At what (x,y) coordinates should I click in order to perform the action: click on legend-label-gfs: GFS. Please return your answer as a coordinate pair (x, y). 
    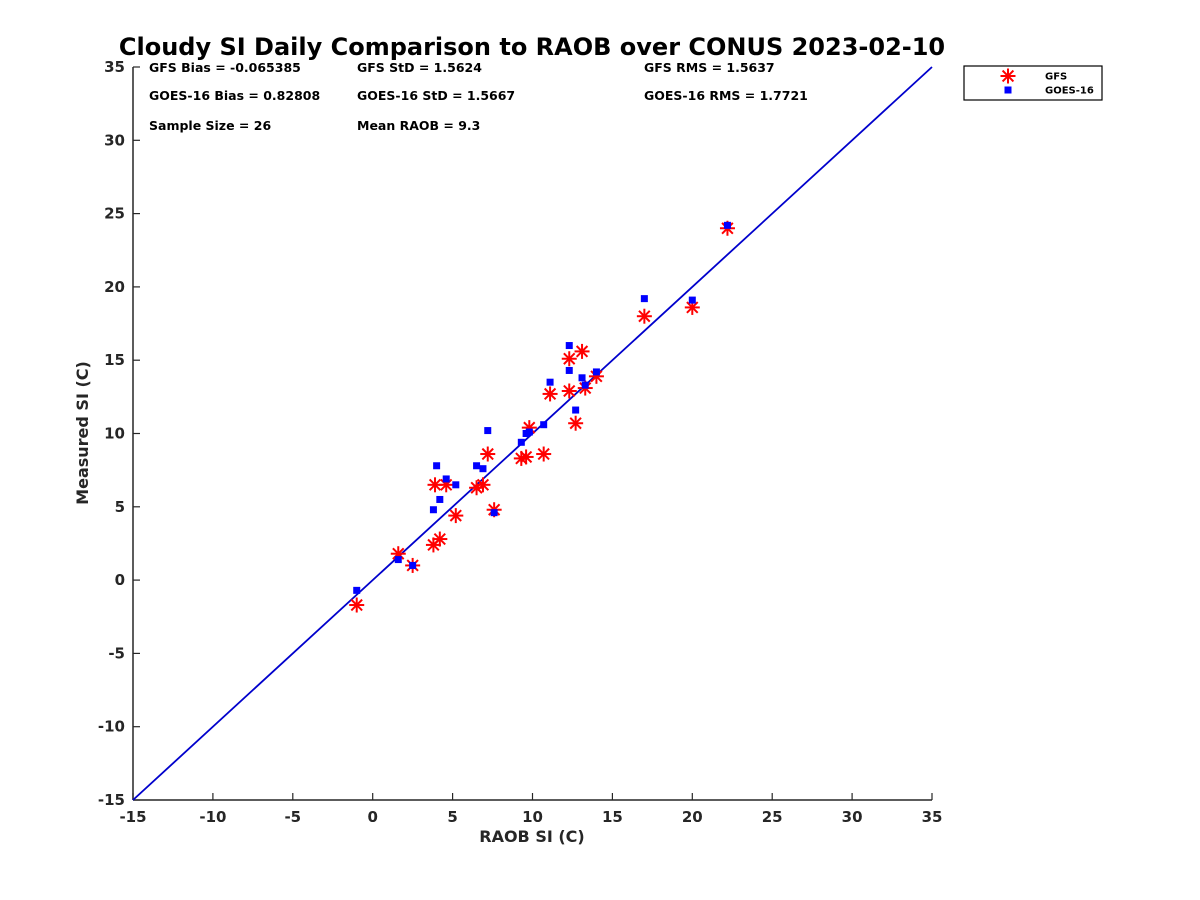
    Looking at the image, I should click on (1056, 77).